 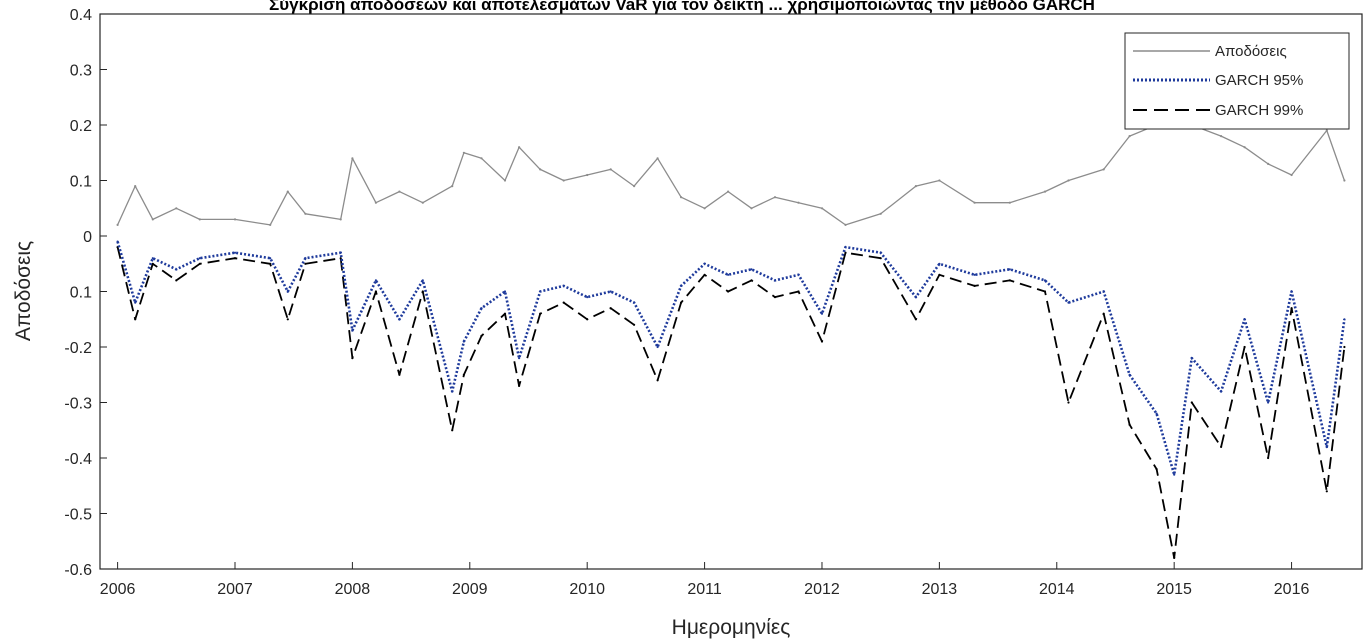 I want to click on x-axis-title: Ημερομηνίες, so click(x=731, y=627).